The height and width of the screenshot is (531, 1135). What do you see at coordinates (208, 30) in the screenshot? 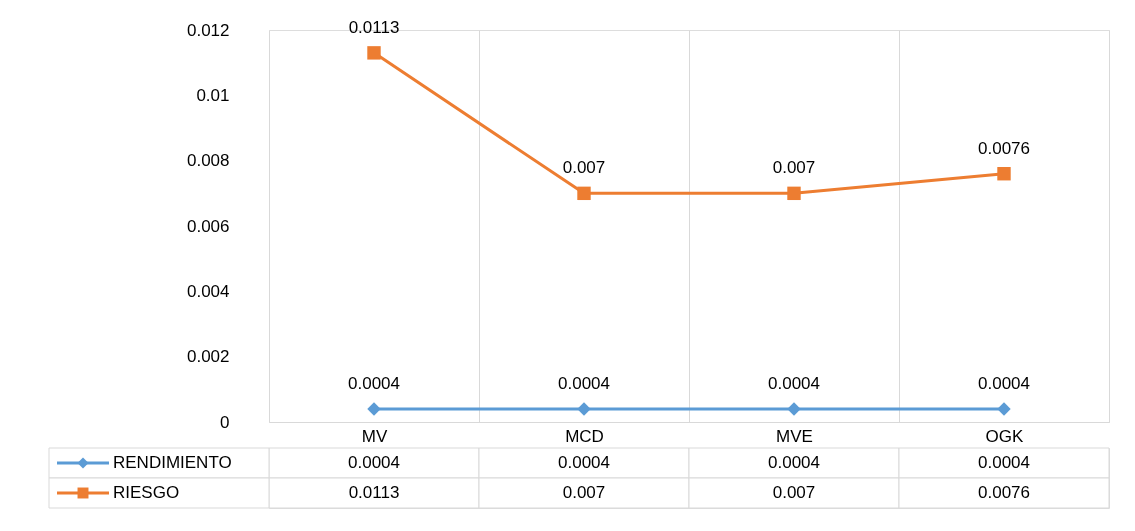
I see `y-tick-label: 0.012` at bounding box center [208, 30].